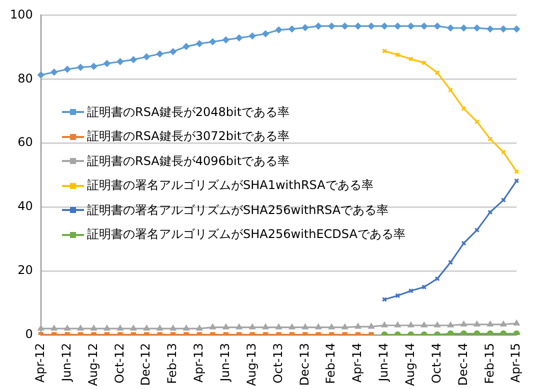  I want to click on legend-label: 証明書のRSA鍵長が3072bitである率, so click(188, 137).